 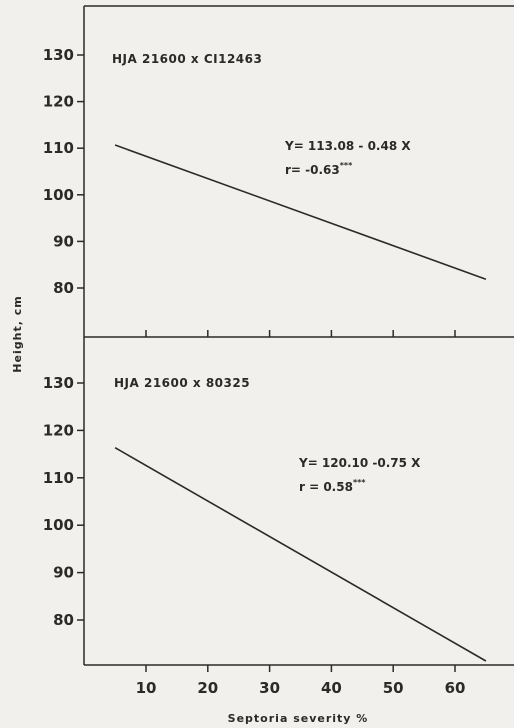 What do you see at coordinates (182, 383) in the screenshot?
I see `bottom-panel-title: HJA 21600 x 80325` at bounding box center [182, 383].